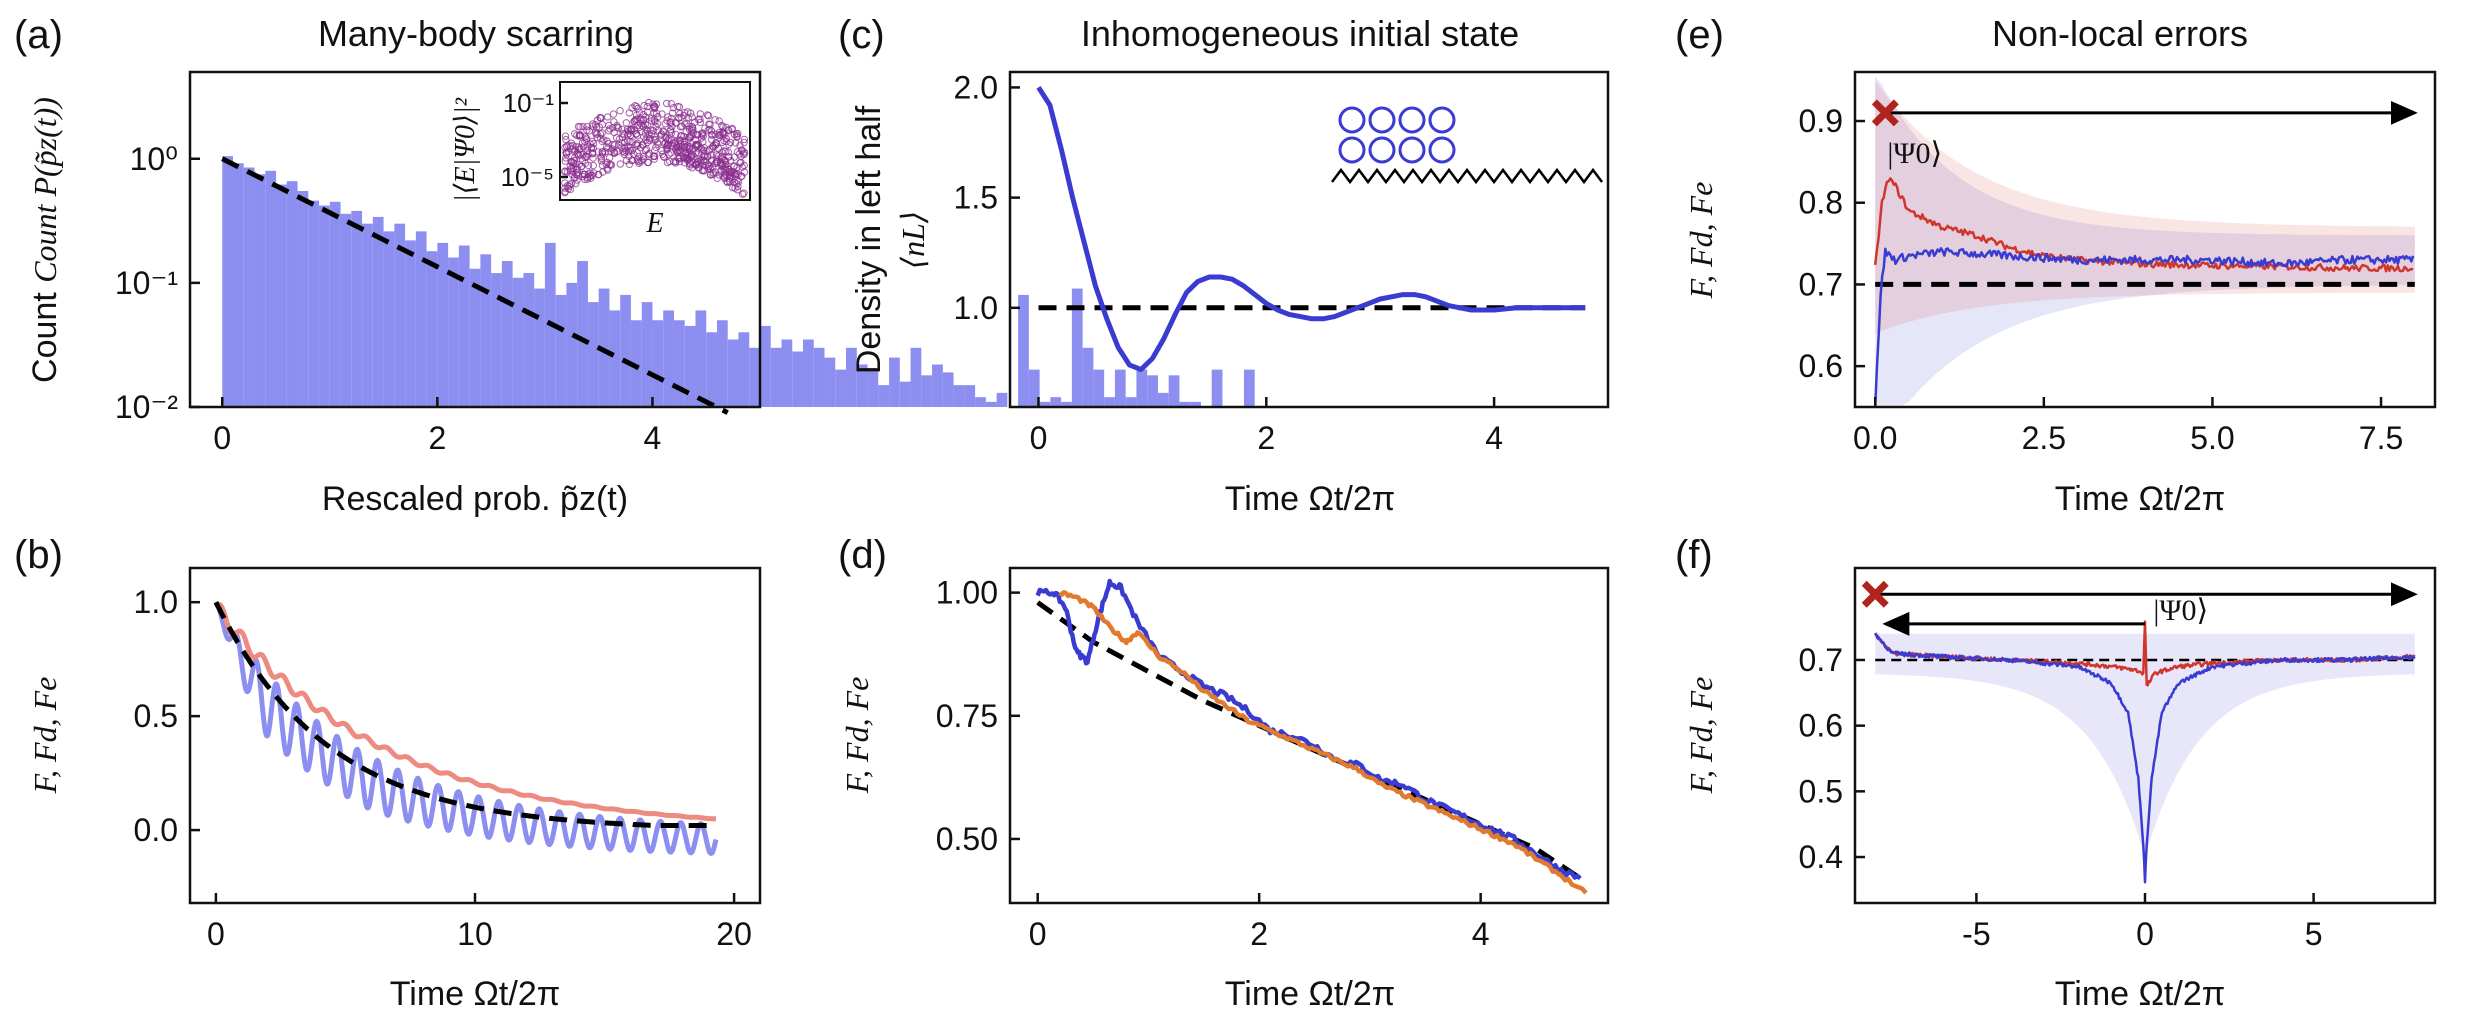  What do you see at coordinates (1701, 736) in the screenshot?
I see `panel-f-ylabel: F, Fd, Fe` at bounding box center [1701, 736].